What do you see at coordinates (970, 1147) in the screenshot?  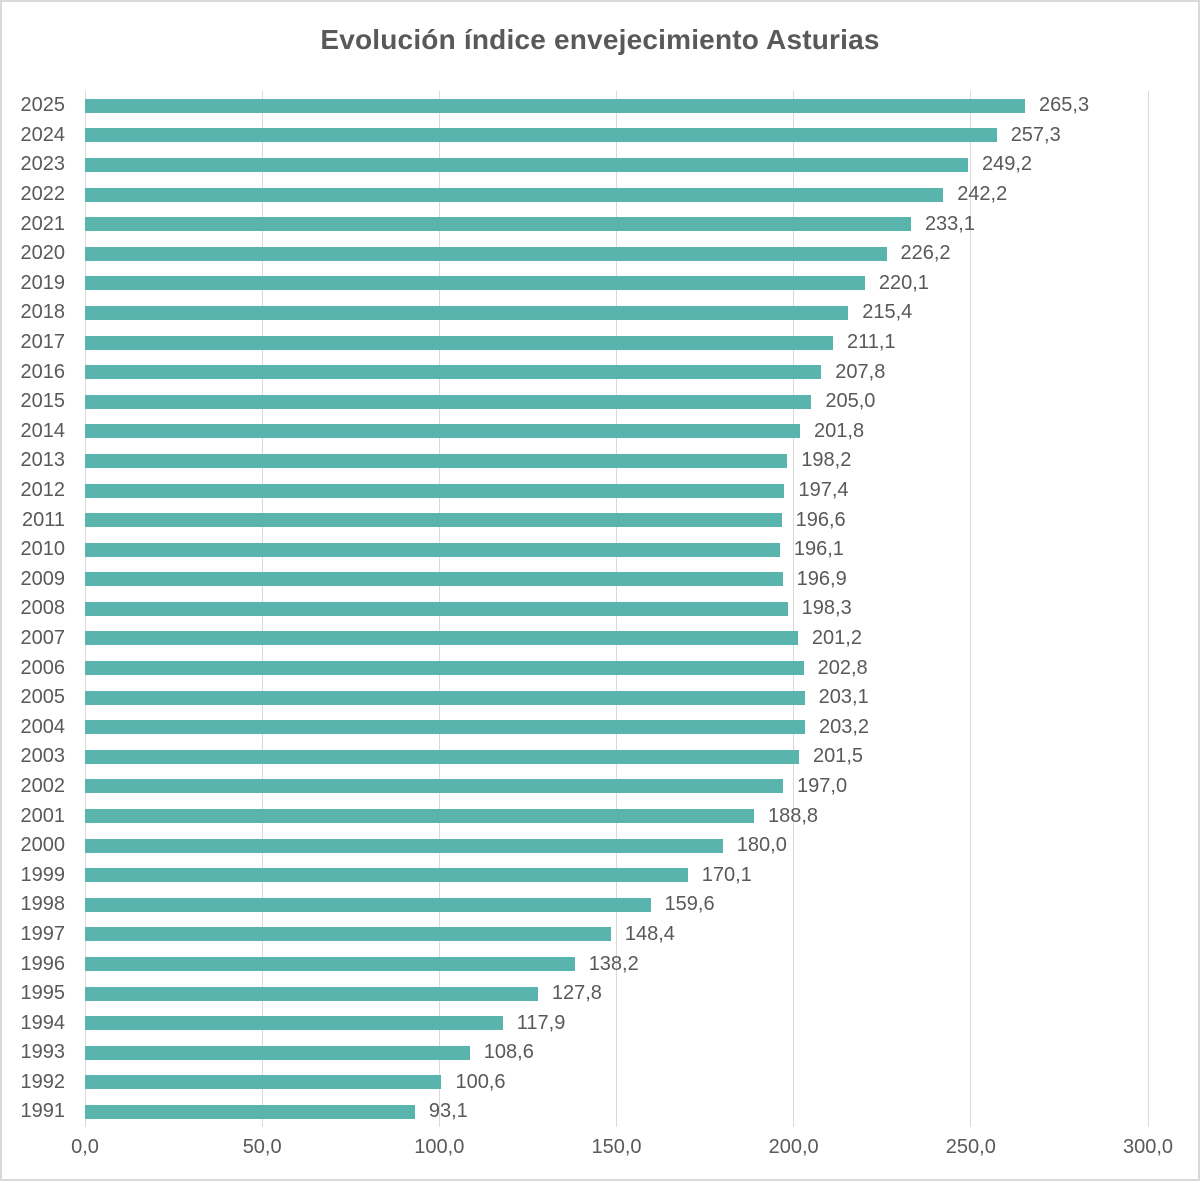 I see `x-tick-label: 250,0` at bounding box center [970, 1147].